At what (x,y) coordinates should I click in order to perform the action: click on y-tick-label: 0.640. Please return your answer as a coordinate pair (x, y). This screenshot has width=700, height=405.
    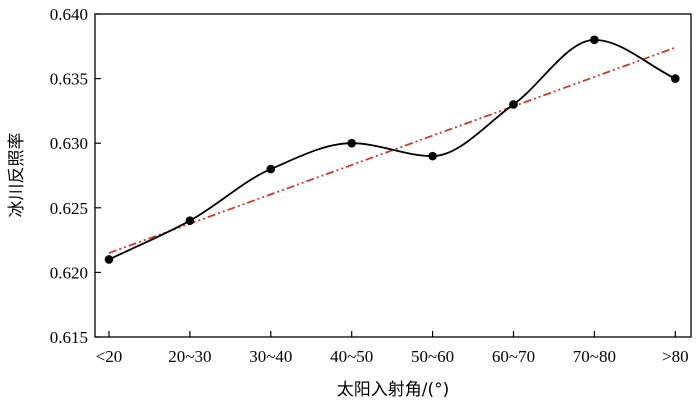
    Looking at the image, I should click on (69, 14).